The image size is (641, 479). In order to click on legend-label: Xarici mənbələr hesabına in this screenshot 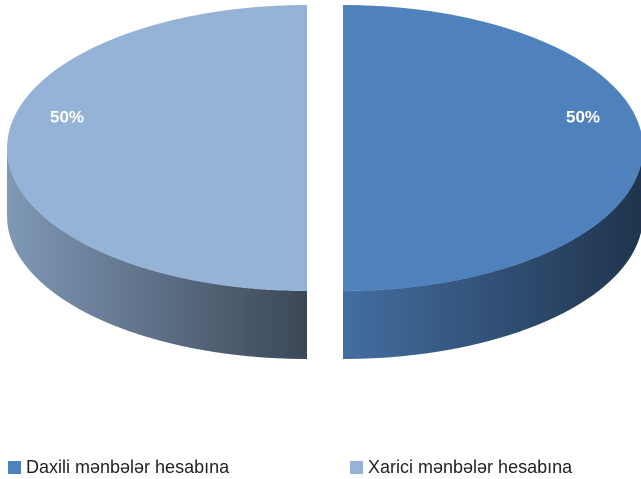, I will do `click(470, 467)`.